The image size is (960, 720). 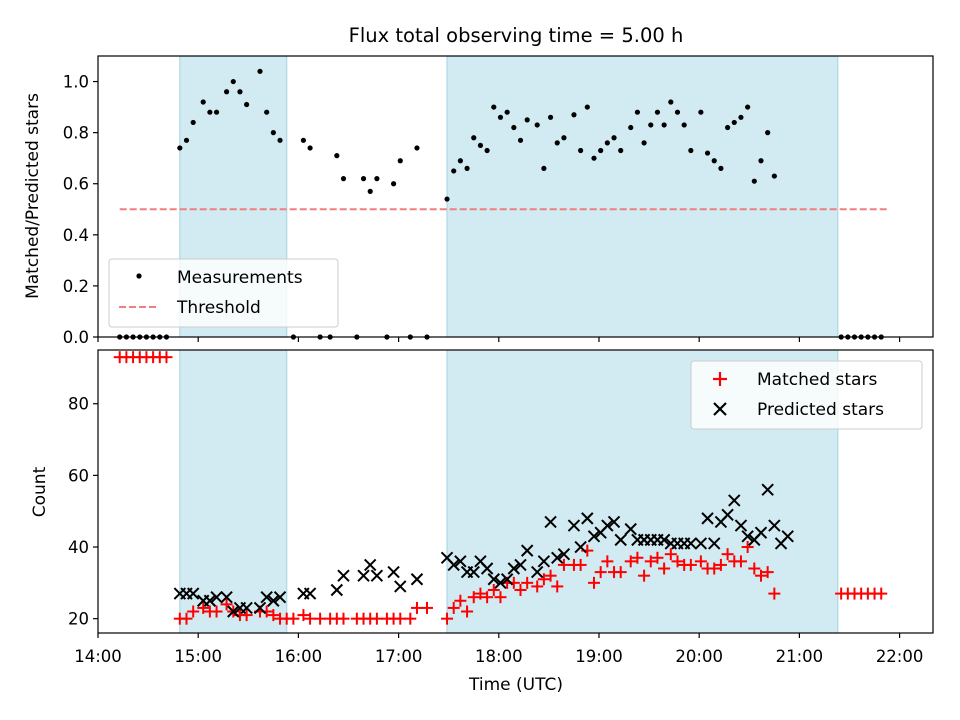 What do you see at coordinates (223, 293) in the screenshot?
I see `ratio-legend-box` at bounding box center [223, 293].